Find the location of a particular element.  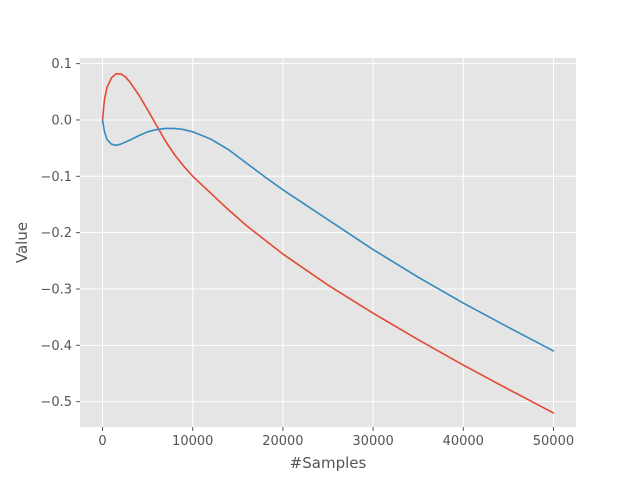

x-axis-label: #Samples is located at coordinates (328, 463).